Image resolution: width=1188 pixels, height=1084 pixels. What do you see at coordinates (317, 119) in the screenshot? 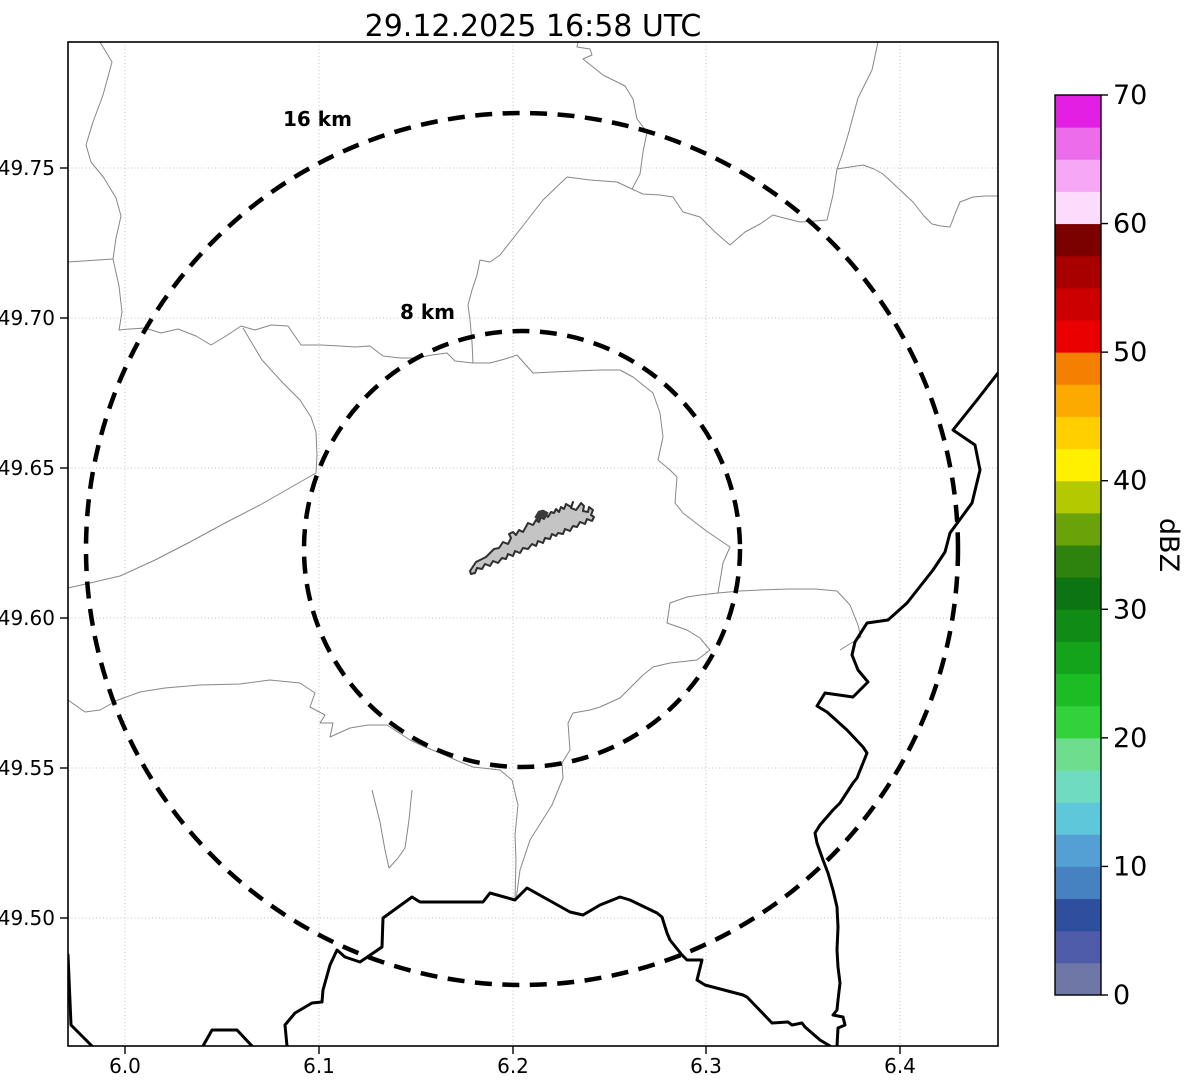
I see `range-ring-label-16km: 16 km` at bounding box center [317, 119].